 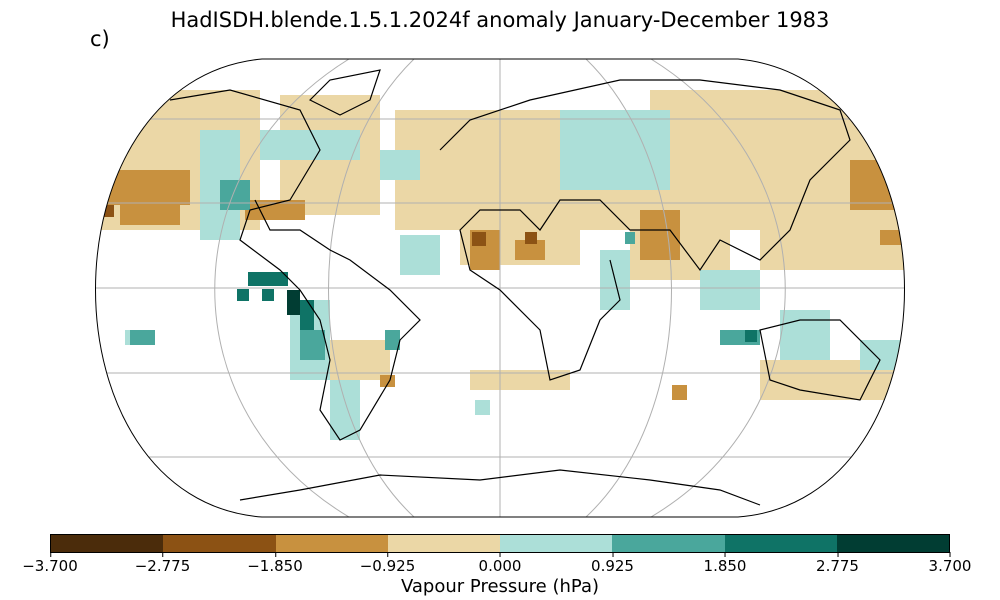 I want to click on panel-label: c), so click(x=100, y=39).